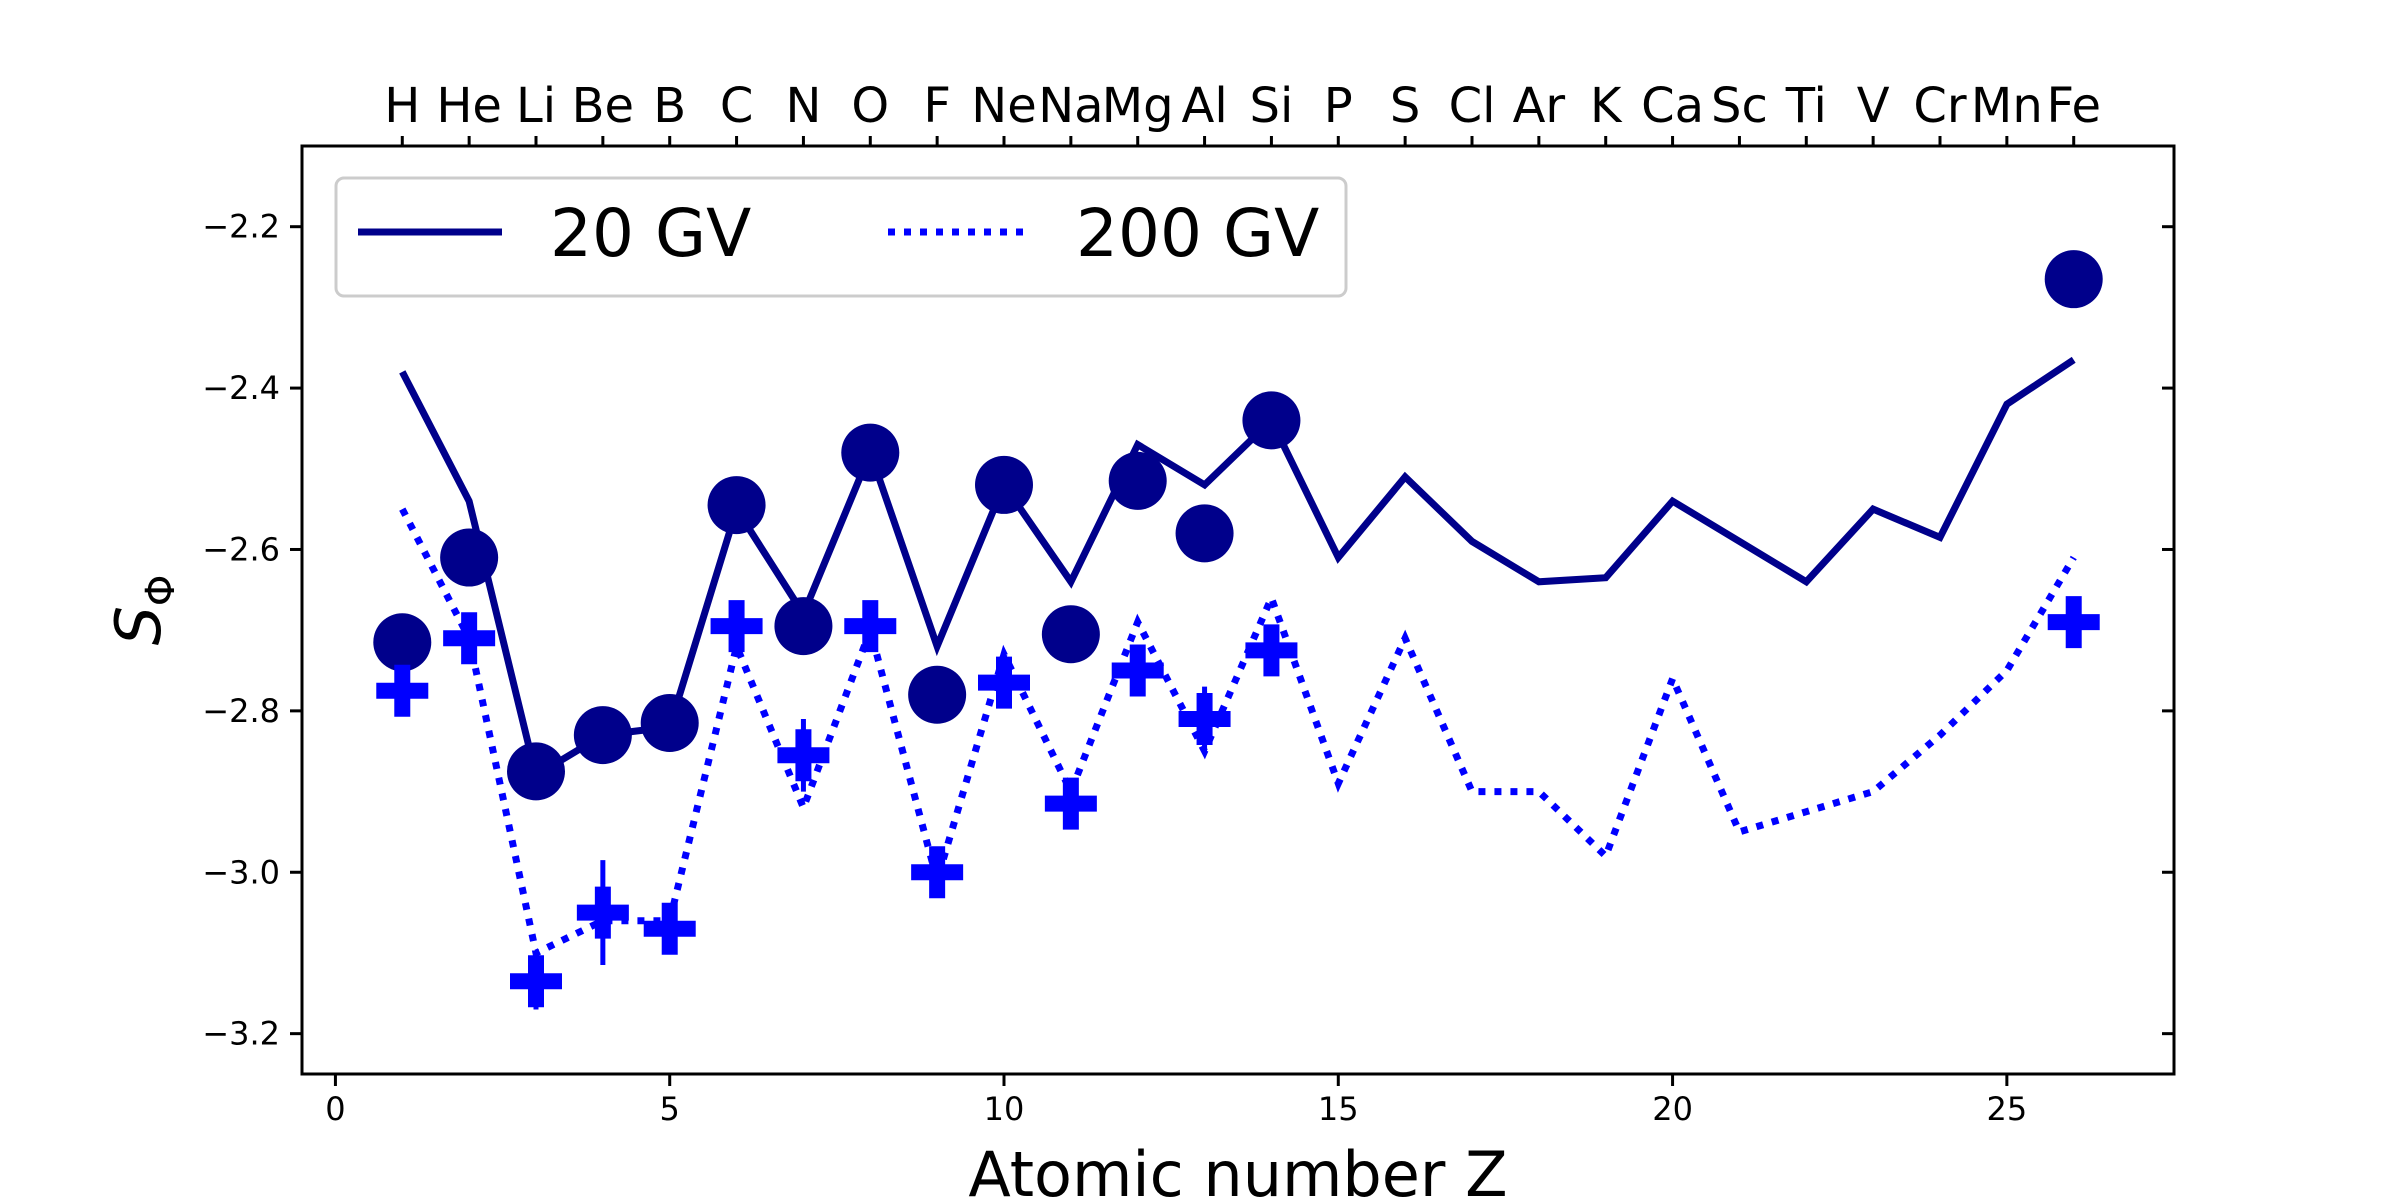  Describe the element at coordinates (402, 106) in the screenshot. I see `element-label: H` at that location.